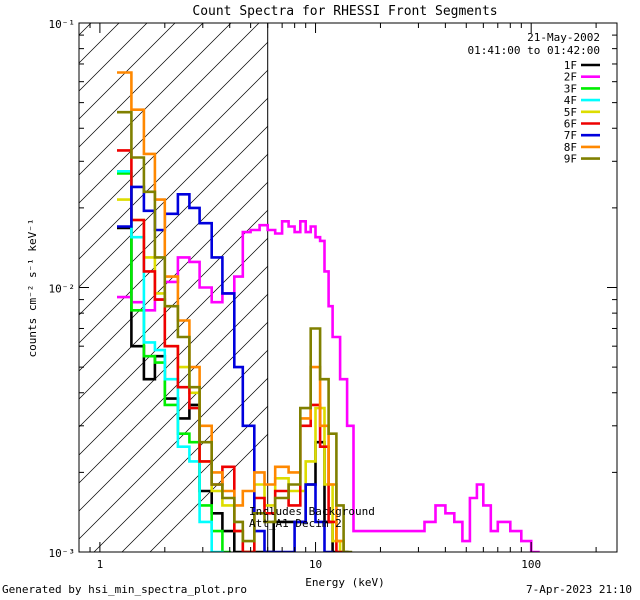 Image resolution: width=640 pixels, height=600 pixels. Describe the element at coordinates (62, 289) in the screenshot. I see `y-tick-label: 10⁻²` at that location.